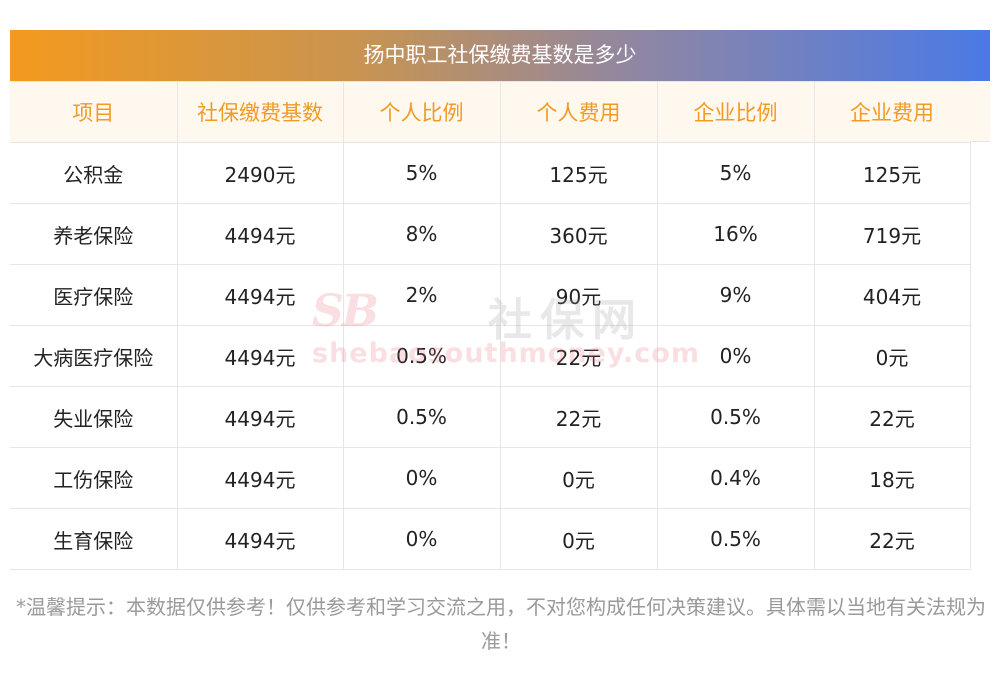 Image resolution: width=1000 pixels, height=673 pixels. I want to click on table-cell: 8%, so click(421, 234).